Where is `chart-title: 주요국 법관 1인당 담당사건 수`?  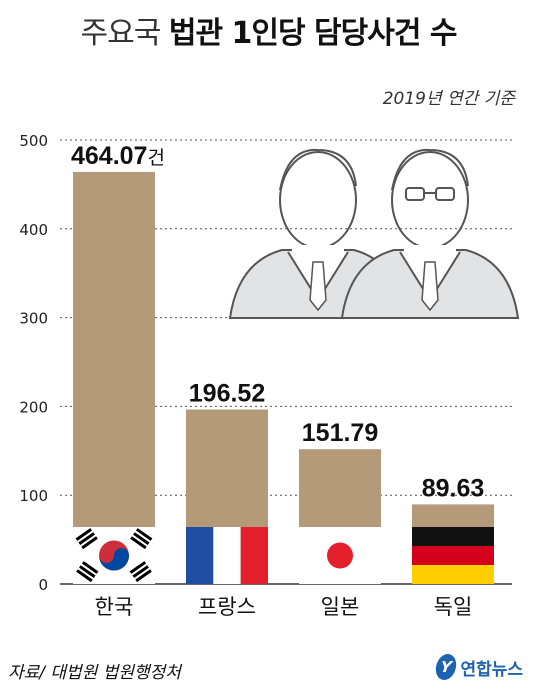 chart-title: 주요국 법관 1인당 담당사건 수 is located at coordinates (268, 30).